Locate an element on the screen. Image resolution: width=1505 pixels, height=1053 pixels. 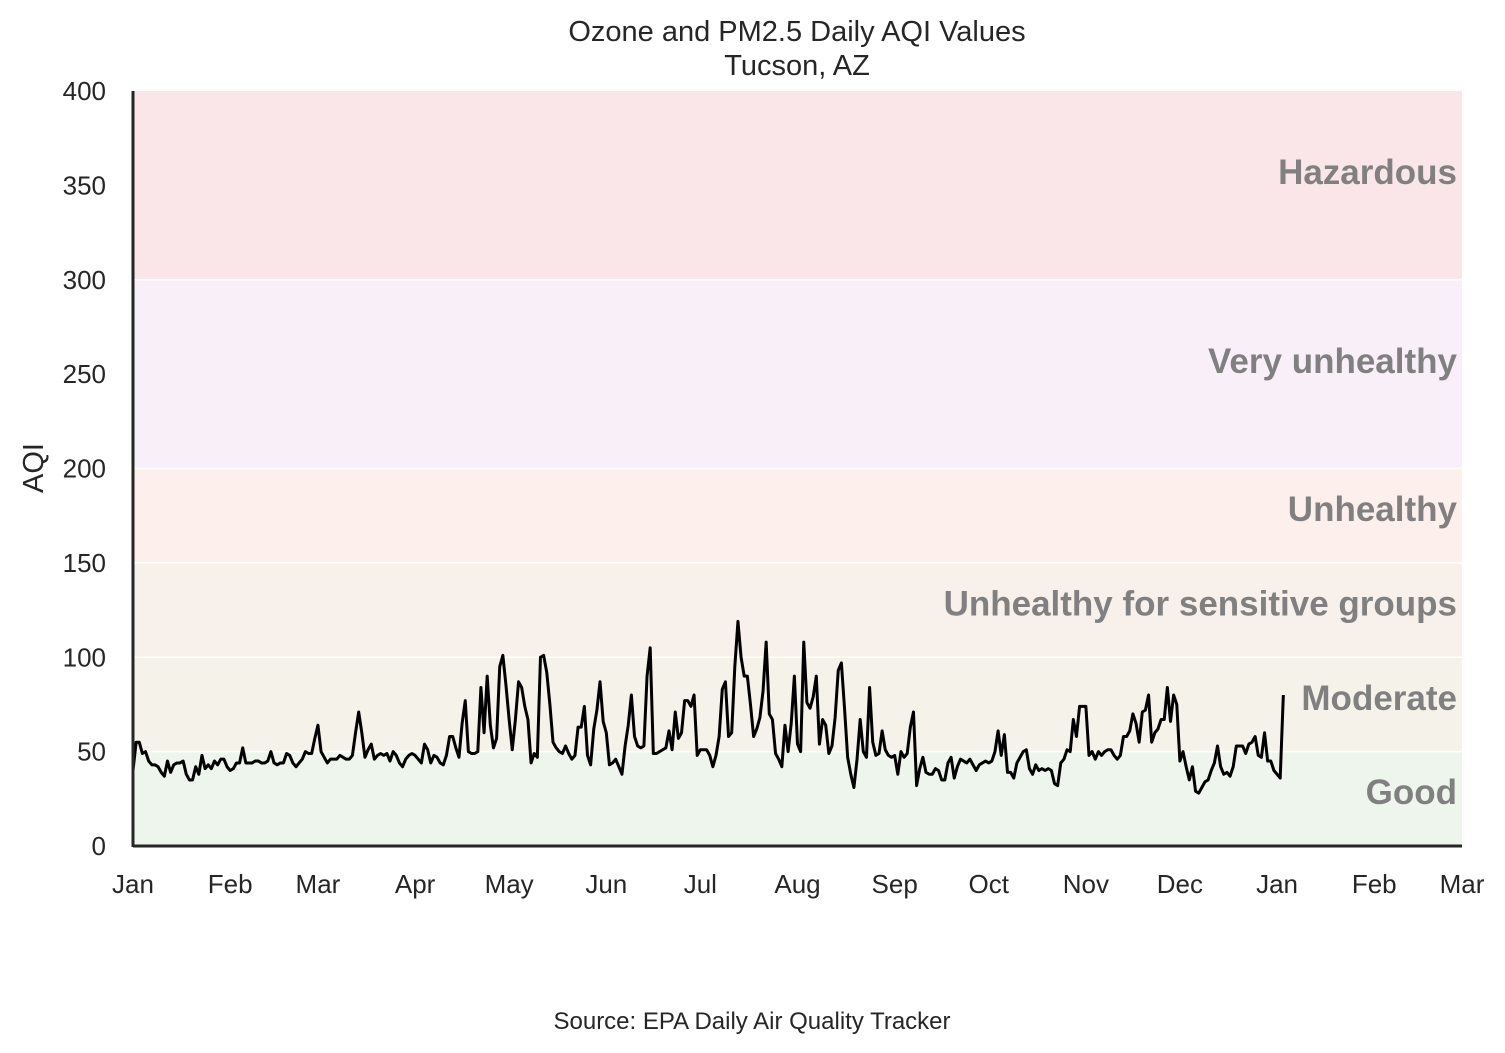
band-label-very-unhealthy: Very unhealthy is located at coordinates (1333, 361).